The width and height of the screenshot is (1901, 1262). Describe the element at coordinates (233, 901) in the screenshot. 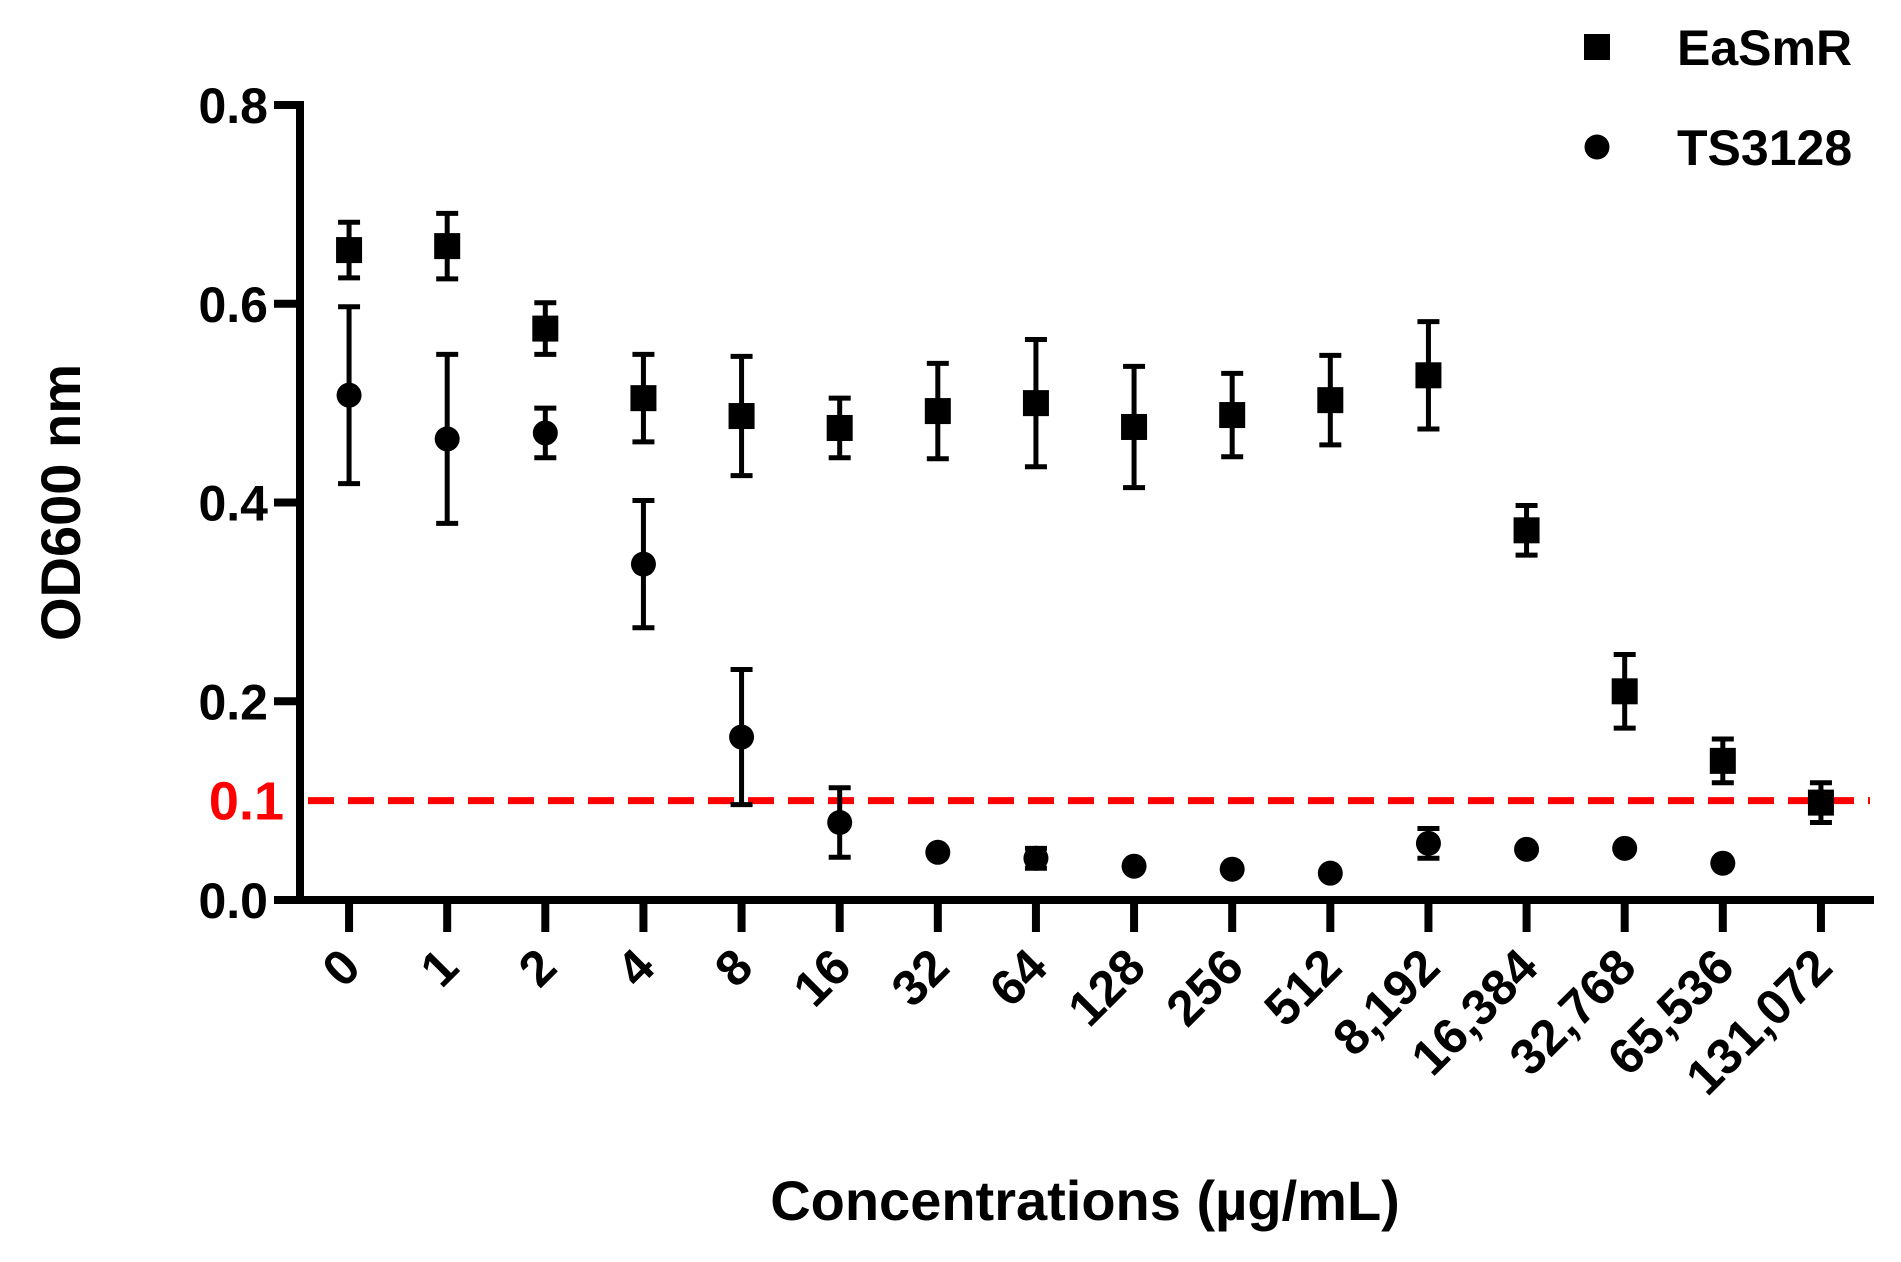

I see `y-tick-label: 0.0` at that location.